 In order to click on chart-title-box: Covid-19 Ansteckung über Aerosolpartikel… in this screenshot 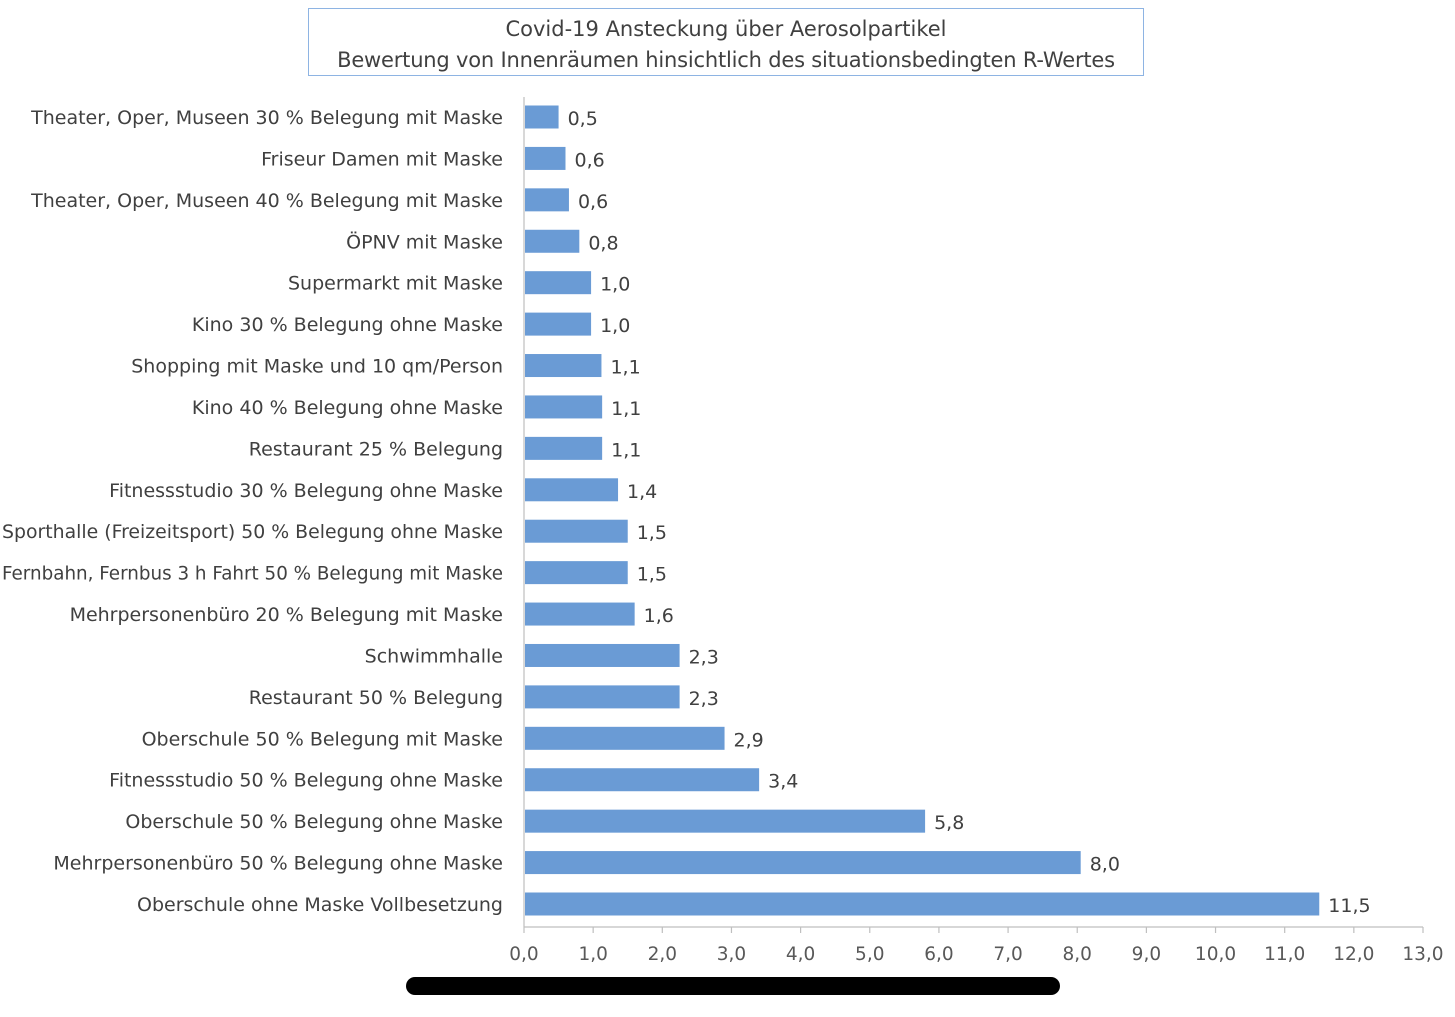, I will do `click(726, 42)`.